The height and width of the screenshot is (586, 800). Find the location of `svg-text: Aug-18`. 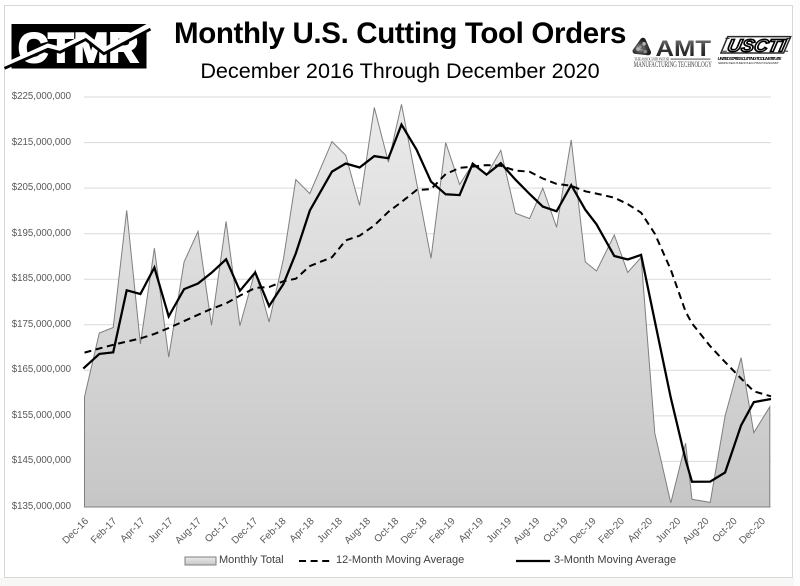

svg-text: Aug-18 is located at coordinates (358, 531).